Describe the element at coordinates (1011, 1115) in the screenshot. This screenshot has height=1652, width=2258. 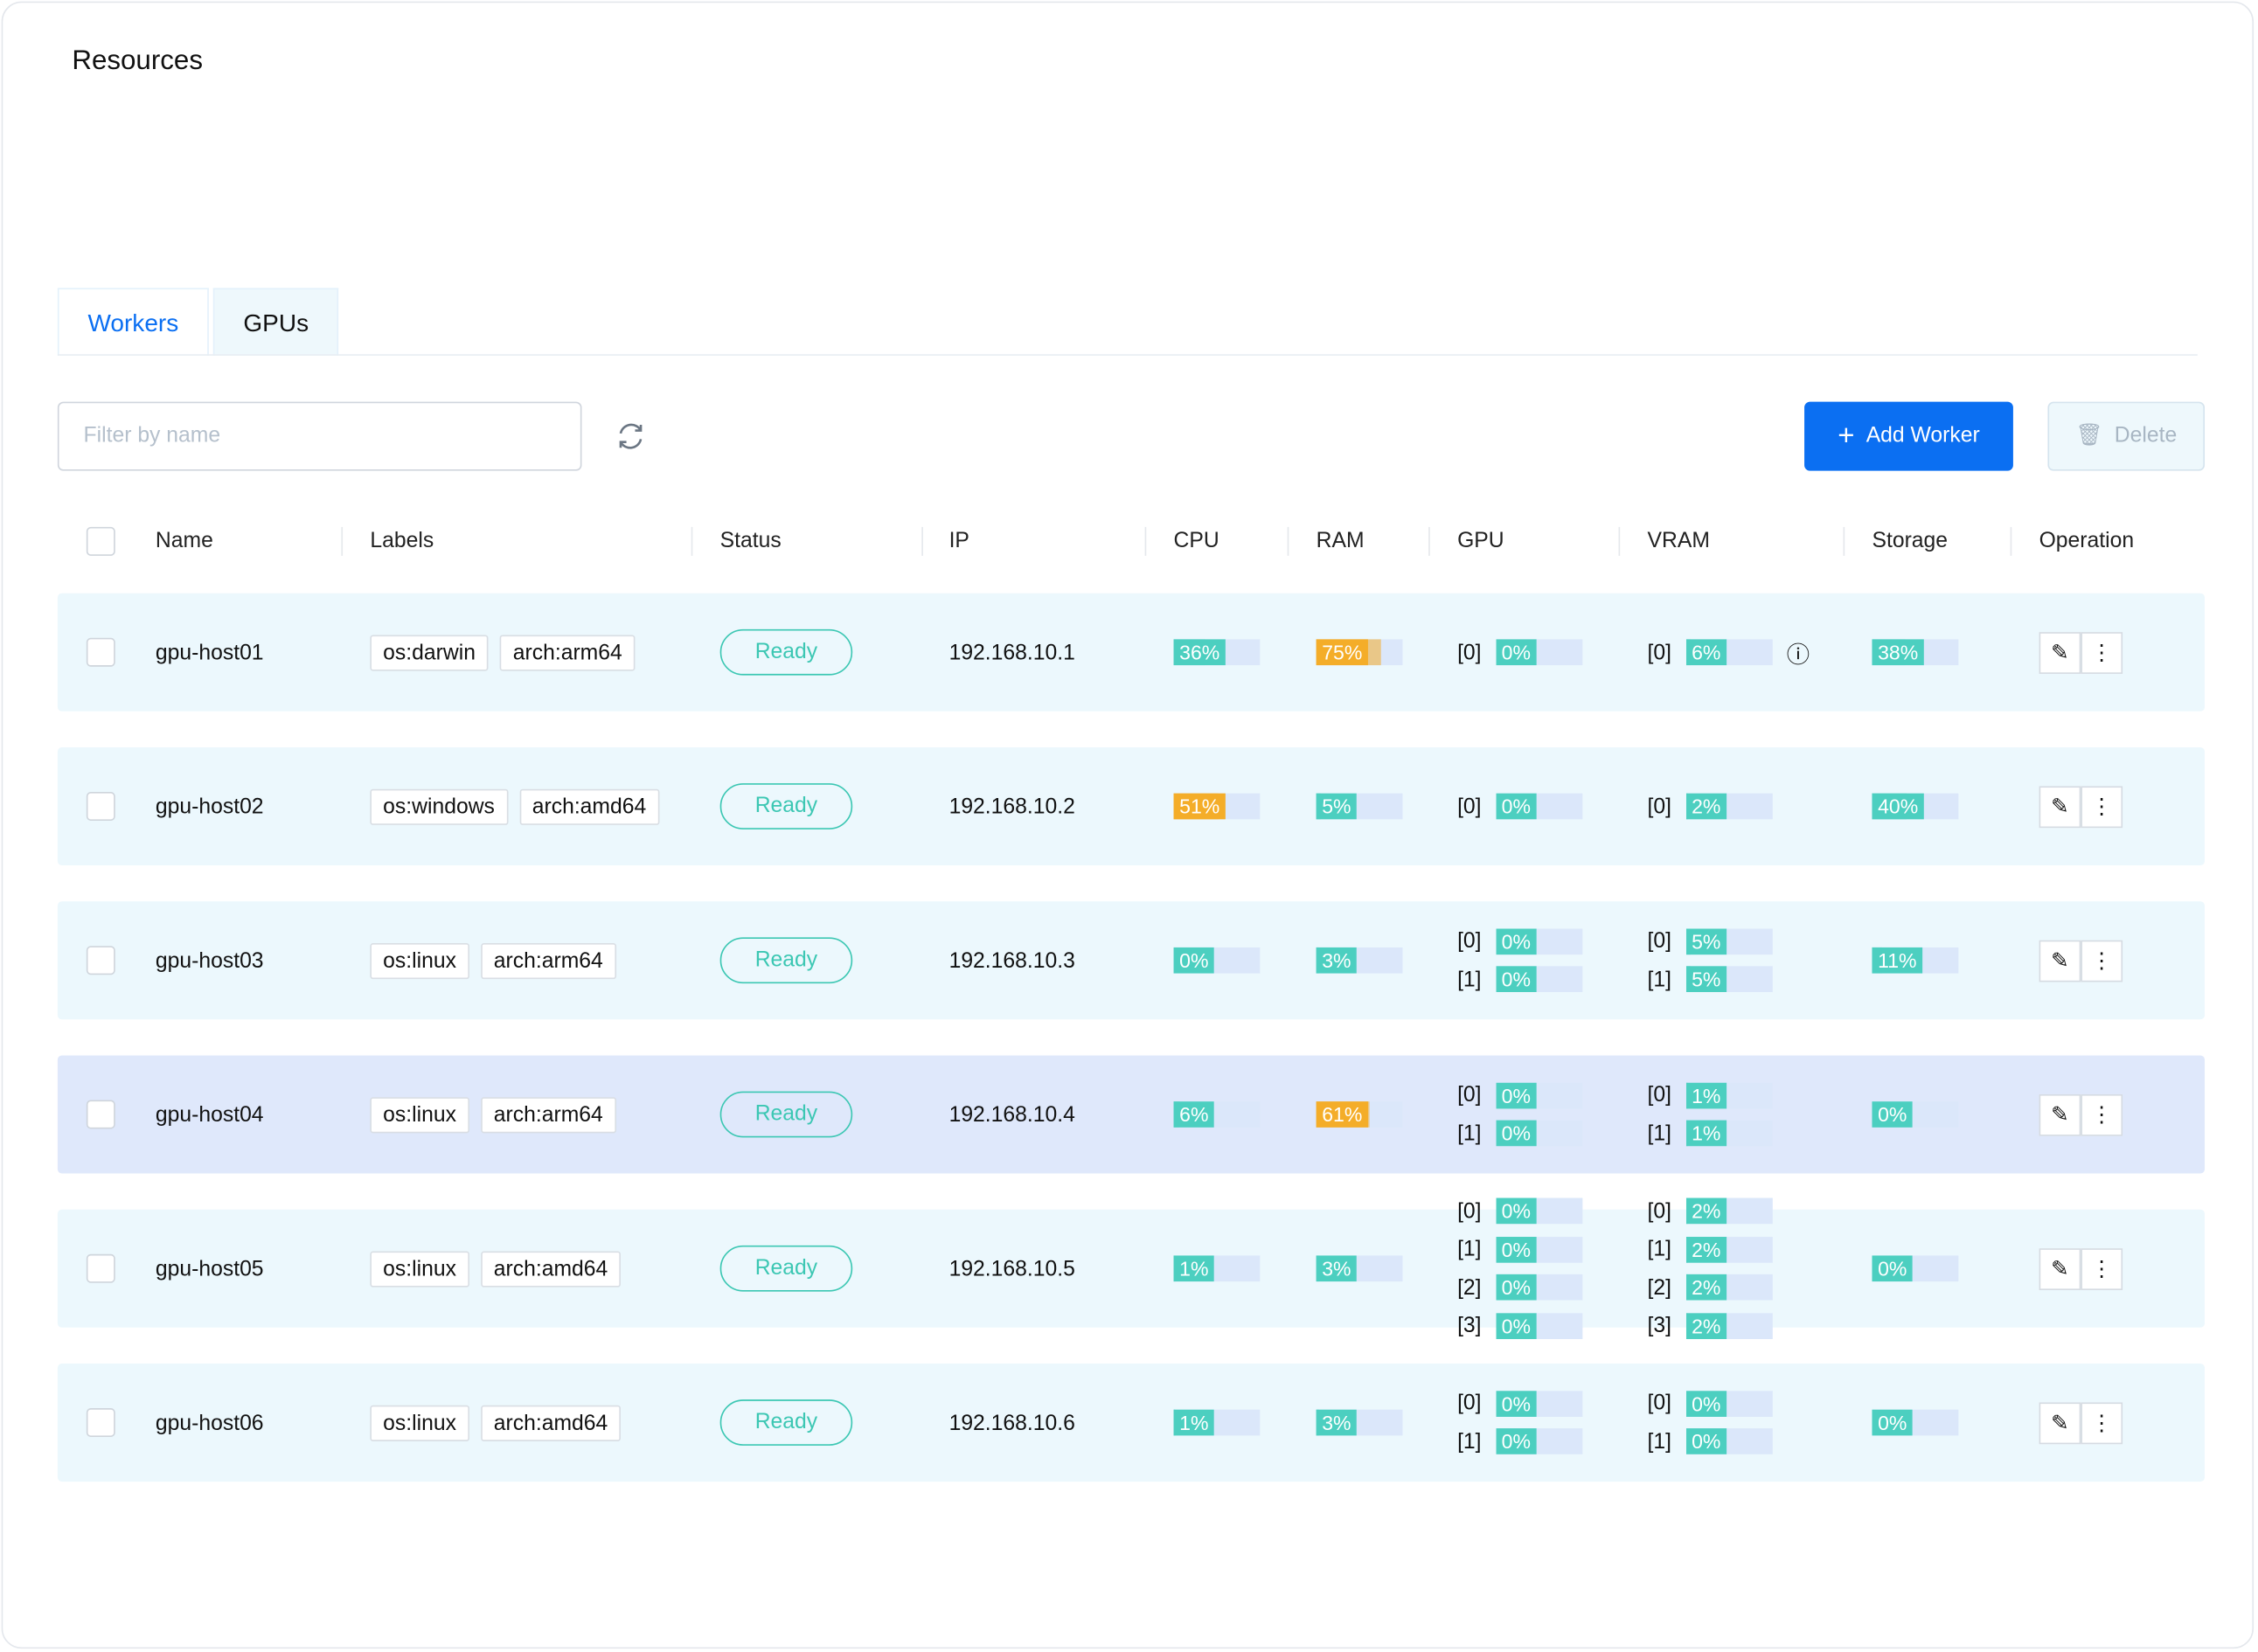
I see `ip-address: 192.168.10.4` at that location.